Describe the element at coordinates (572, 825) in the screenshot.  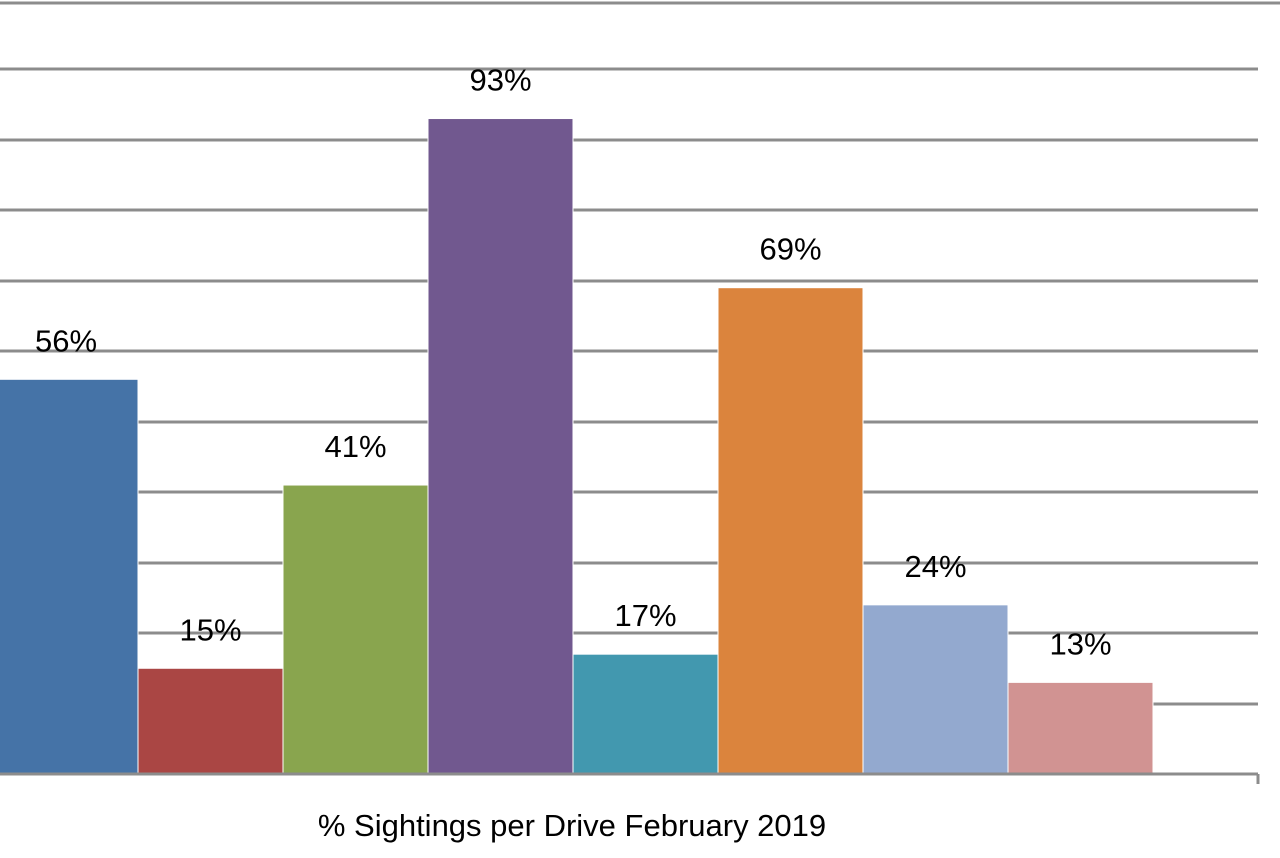
I see `x-axis-title: % Sightings per Drive February 2019` at that location.